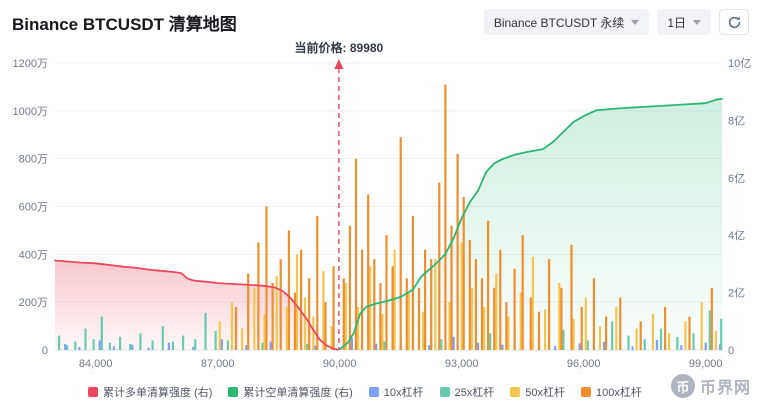  I want to click on y-axis-tick-left: 1200万, so click(30, 64).